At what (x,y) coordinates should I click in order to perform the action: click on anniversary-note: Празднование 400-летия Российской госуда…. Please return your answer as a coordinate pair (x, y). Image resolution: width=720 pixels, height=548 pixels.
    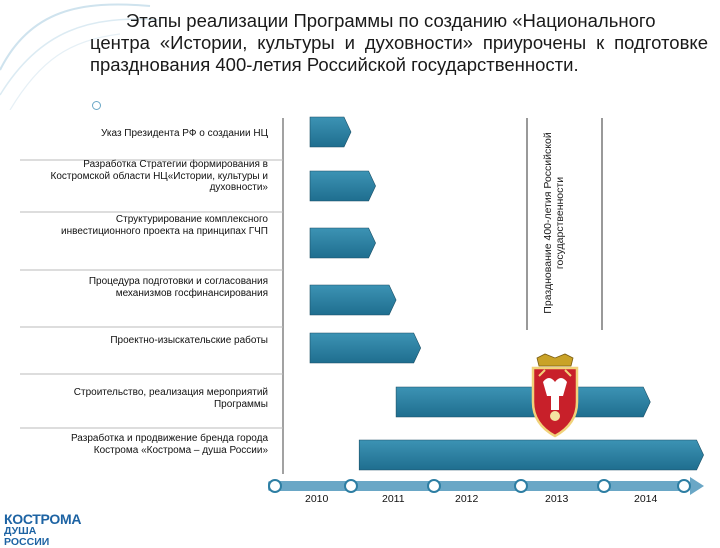
    Looking at the image, I should click on (554, 223).